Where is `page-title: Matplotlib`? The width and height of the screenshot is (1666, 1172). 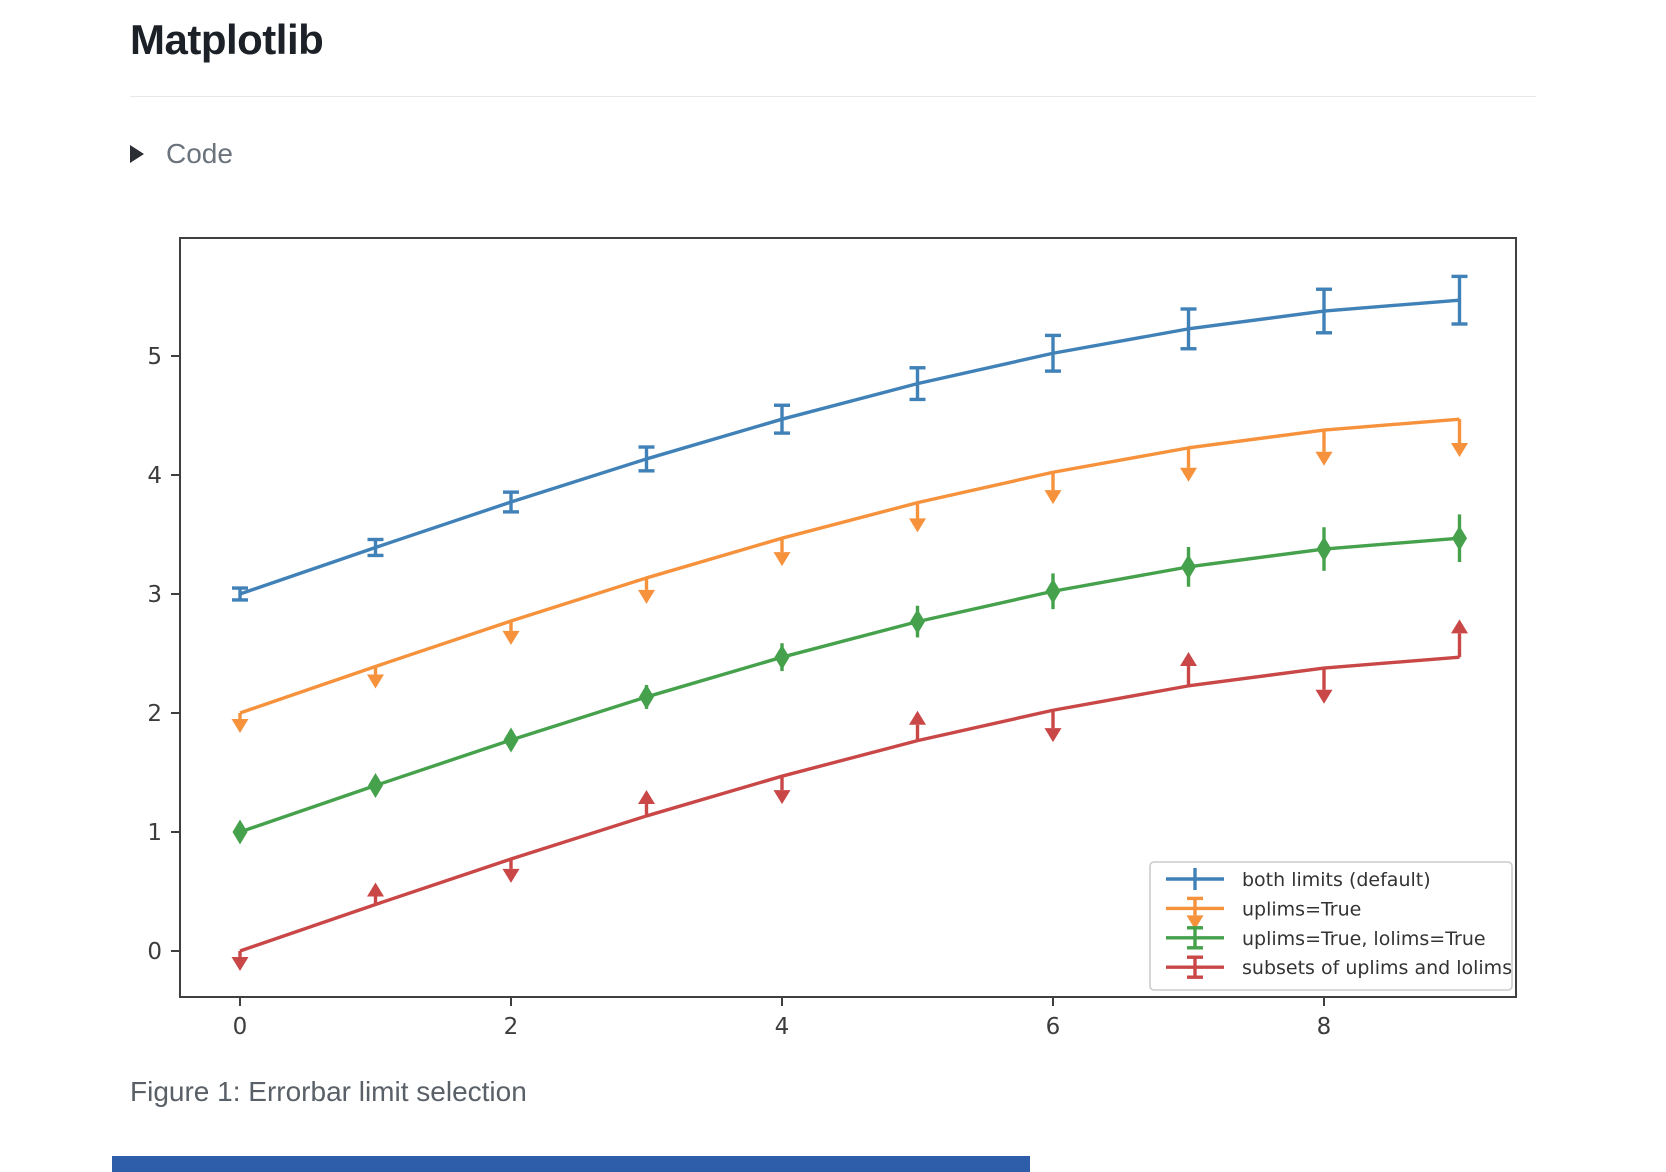 page-title: Matplotlib is located at coordinates (227, 39).